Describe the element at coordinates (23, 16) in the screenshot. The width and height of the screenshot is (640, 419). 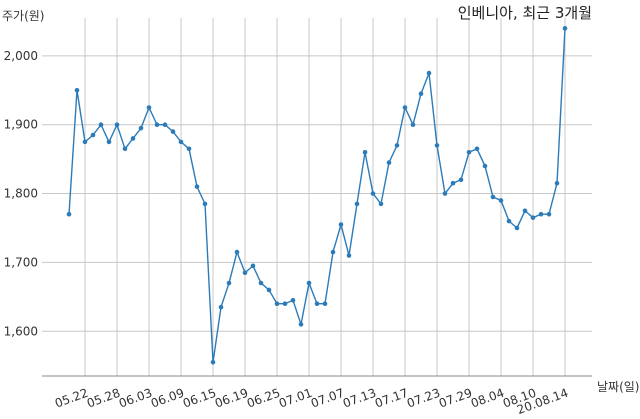
I see `y-axis-label: 주가(원)` at that location.